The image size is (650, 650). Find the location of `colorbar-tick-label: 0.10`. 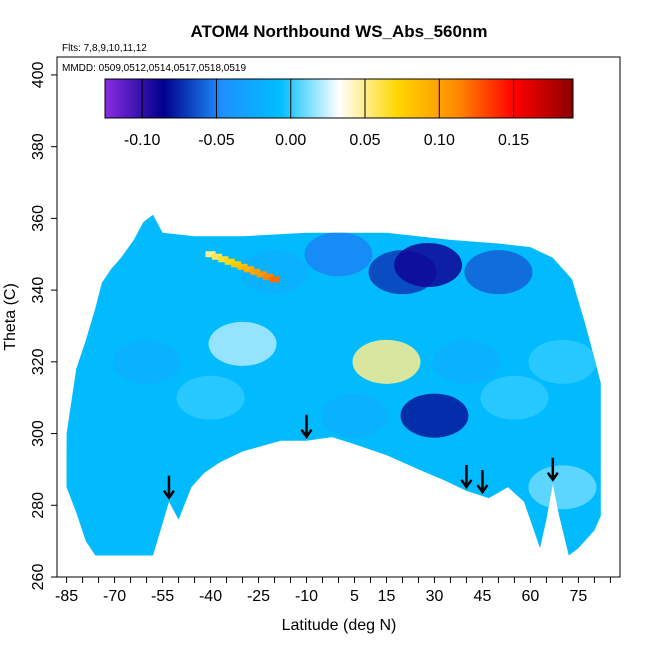

colorbar-tick-label: 0.10 is located at coordinates (439, 140).